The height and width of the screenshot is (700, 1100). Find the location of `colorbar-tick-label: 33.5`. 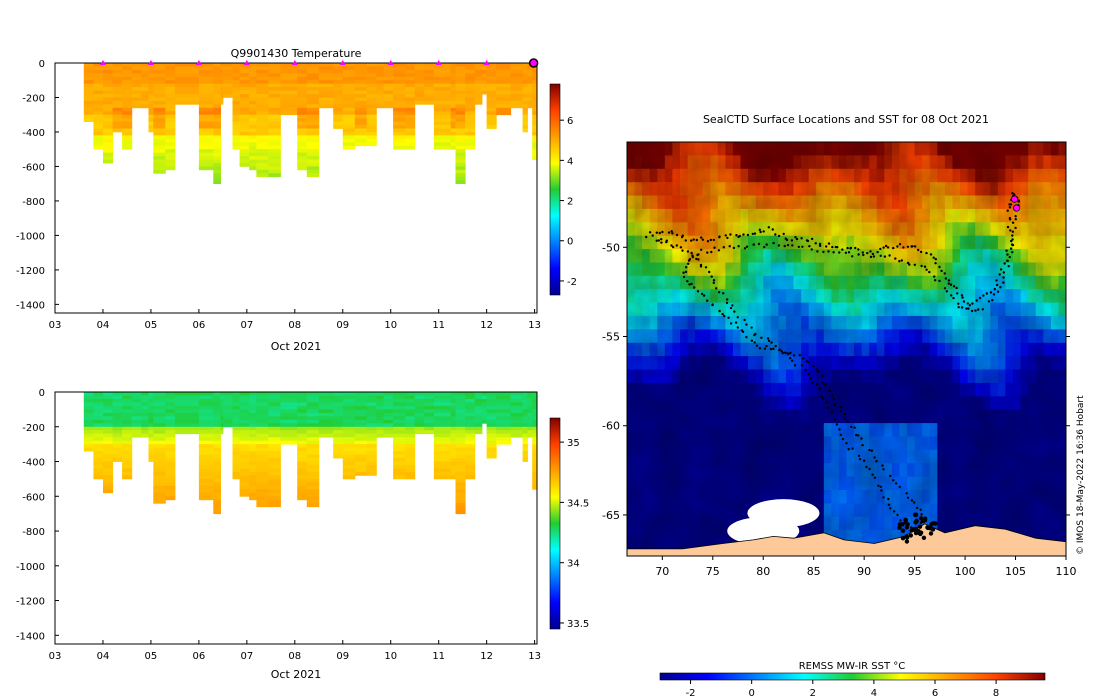

colorbar-tick-label: 33.5 is located at coordinates (578, 624).